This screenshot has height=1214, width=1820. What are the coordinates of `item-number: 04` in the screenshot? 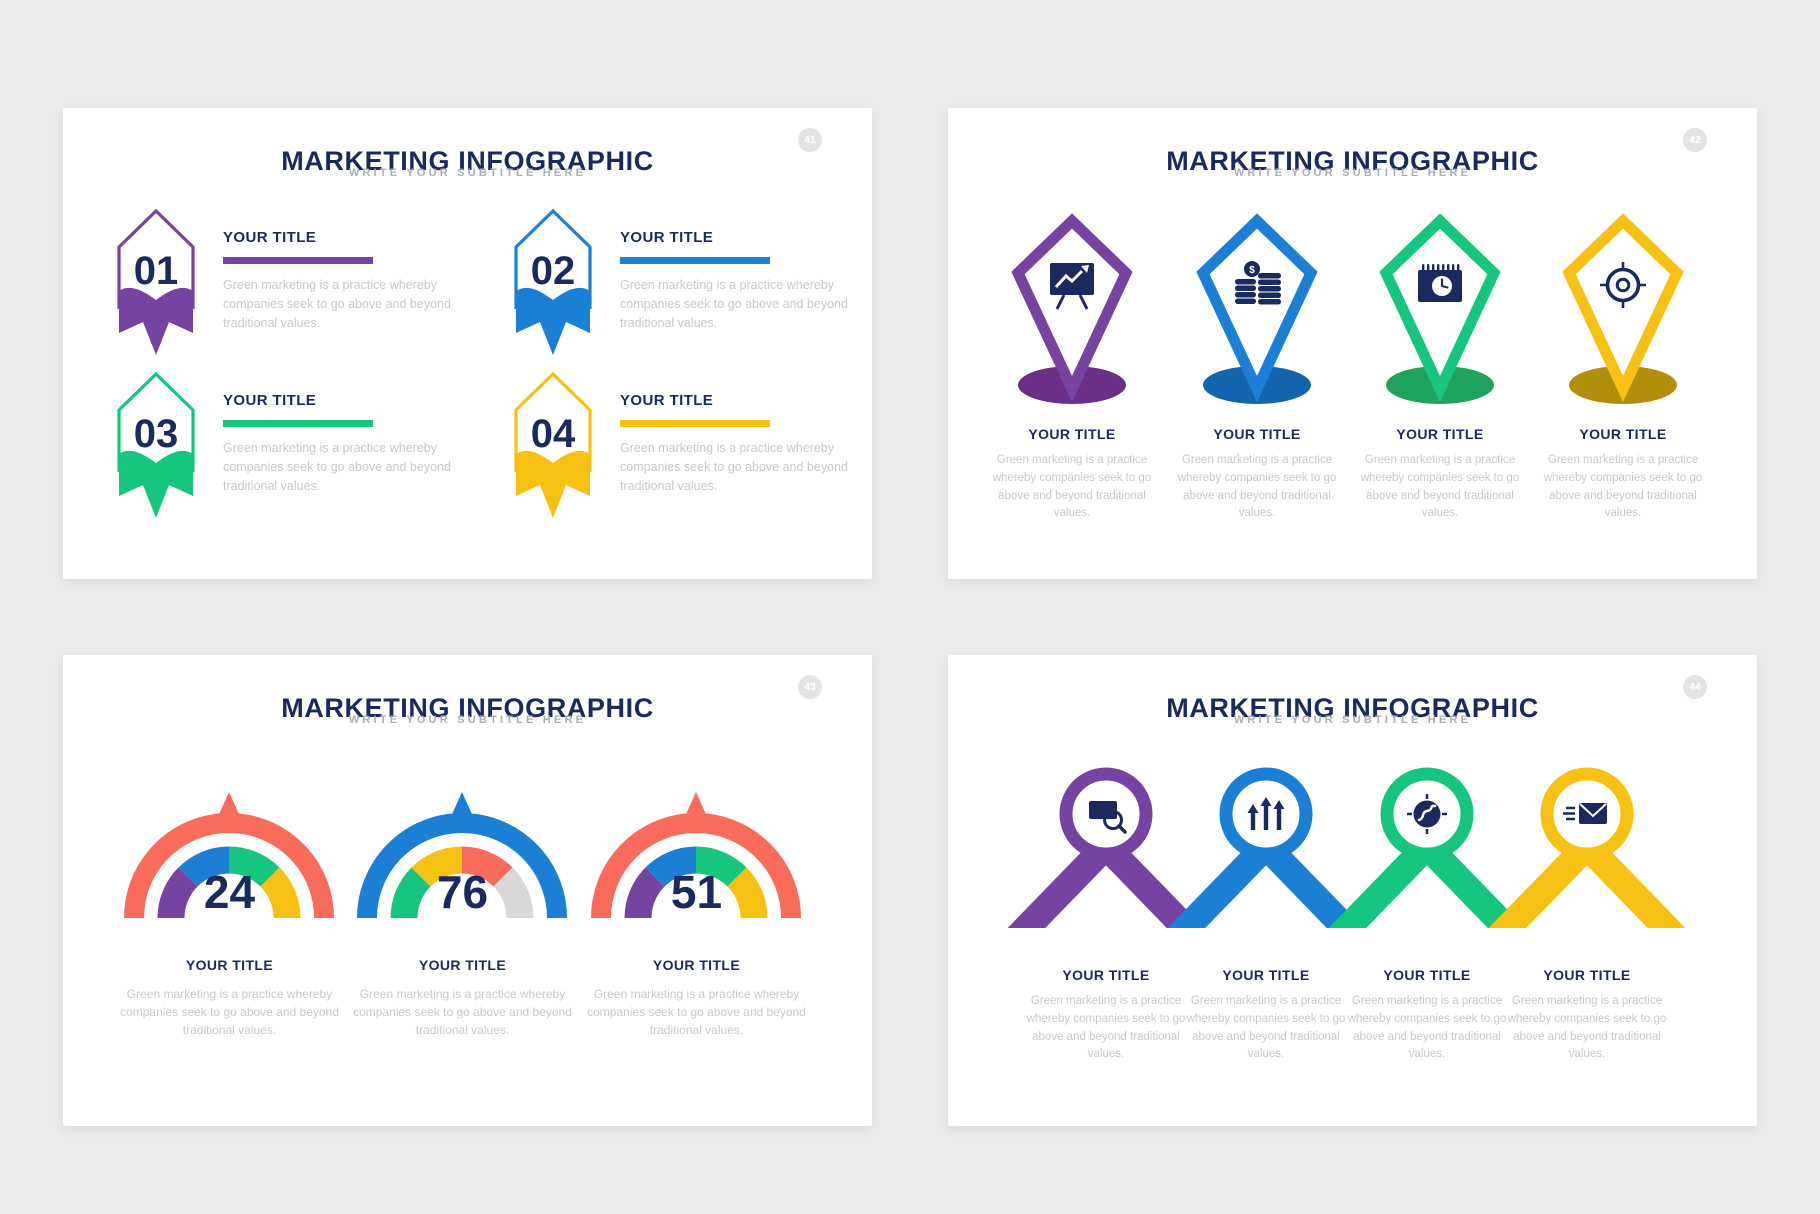 It's located at (553, 434).